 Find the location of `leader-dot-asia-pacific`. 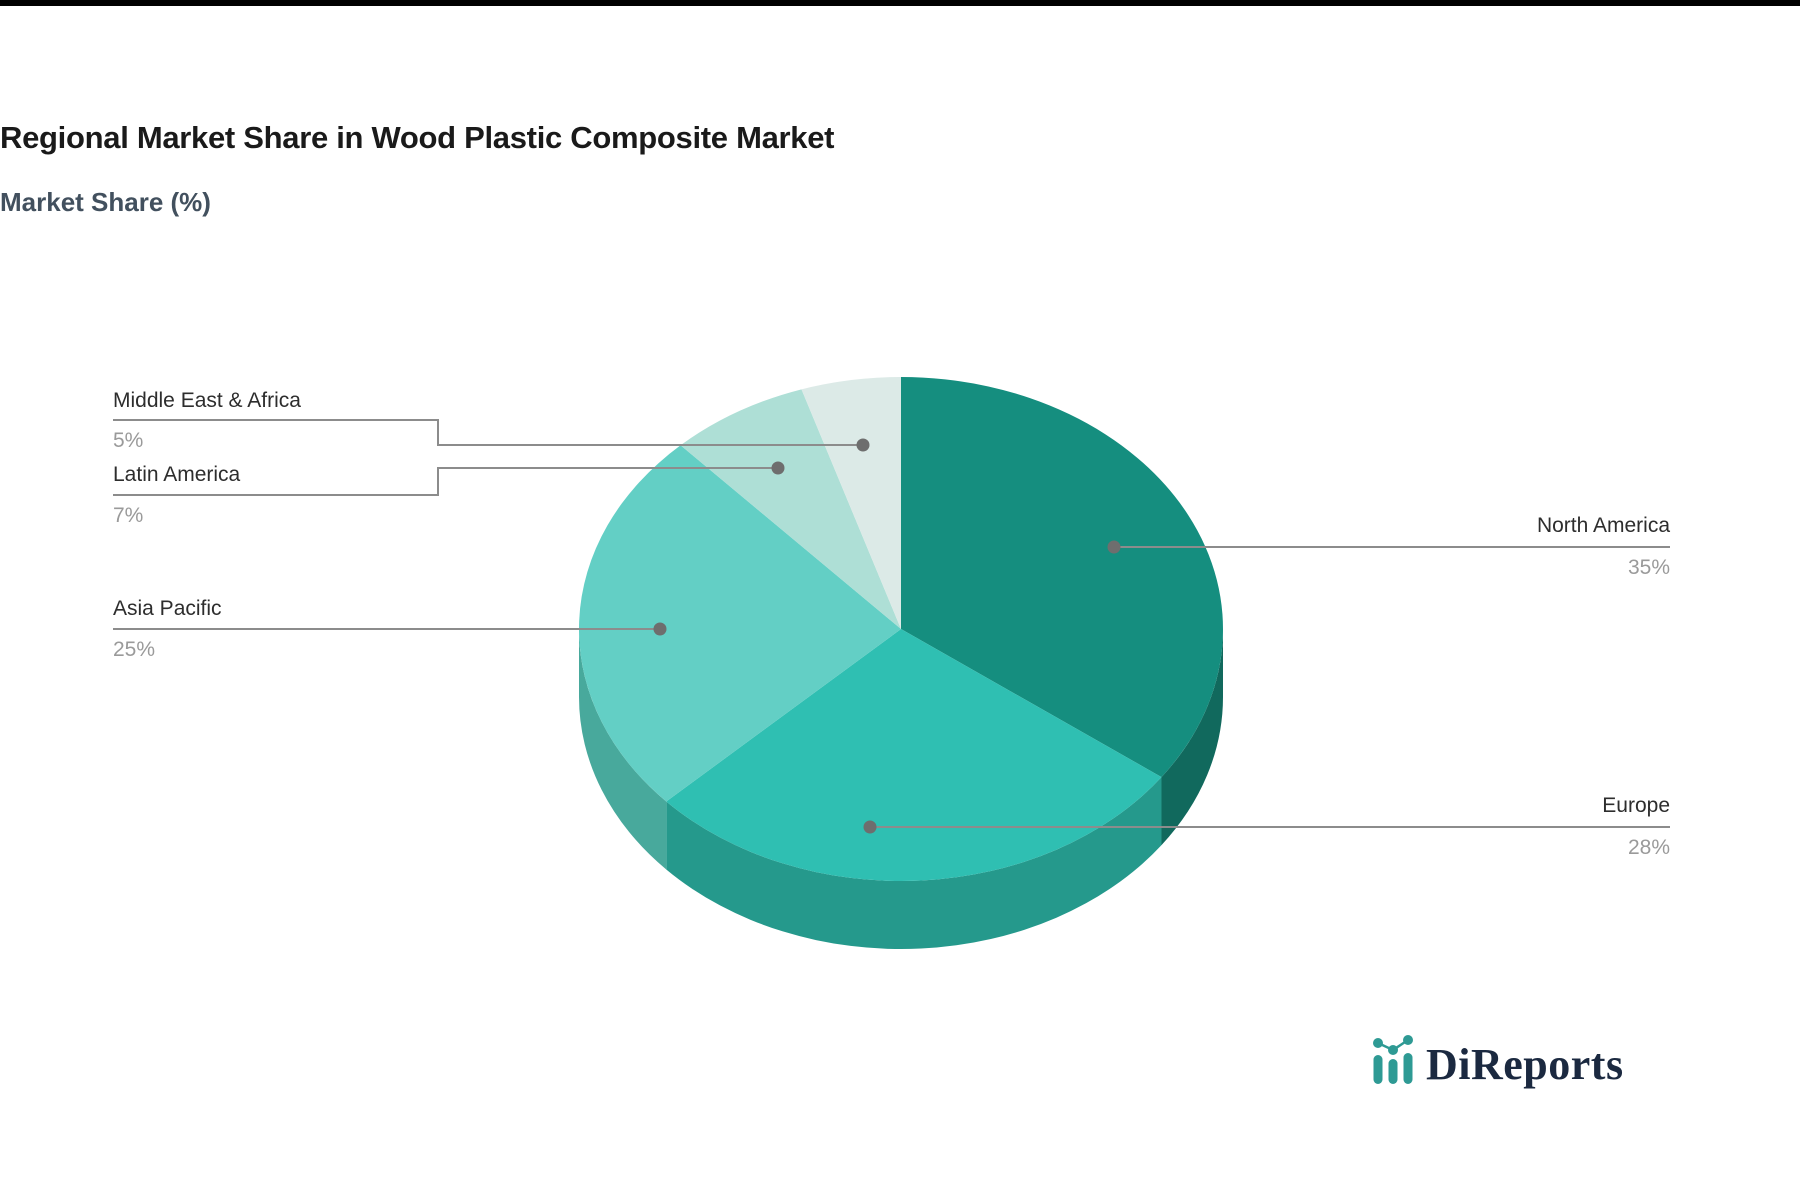

leader-dot-asia-pacific is located at coordinates (660, 629).